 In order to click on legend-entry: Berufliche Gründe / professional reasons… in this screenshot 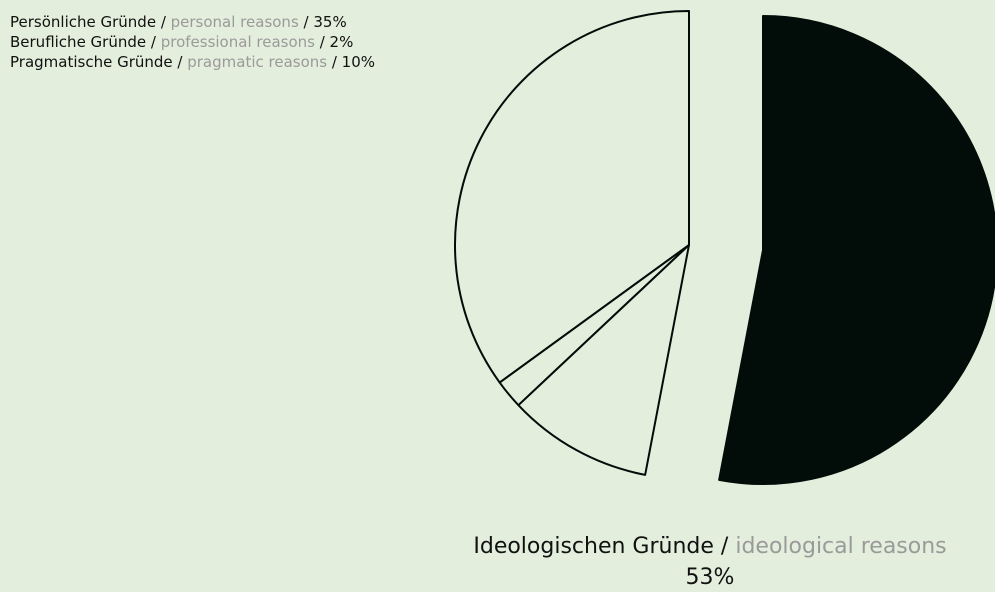, I will do `click(181, 42)`.